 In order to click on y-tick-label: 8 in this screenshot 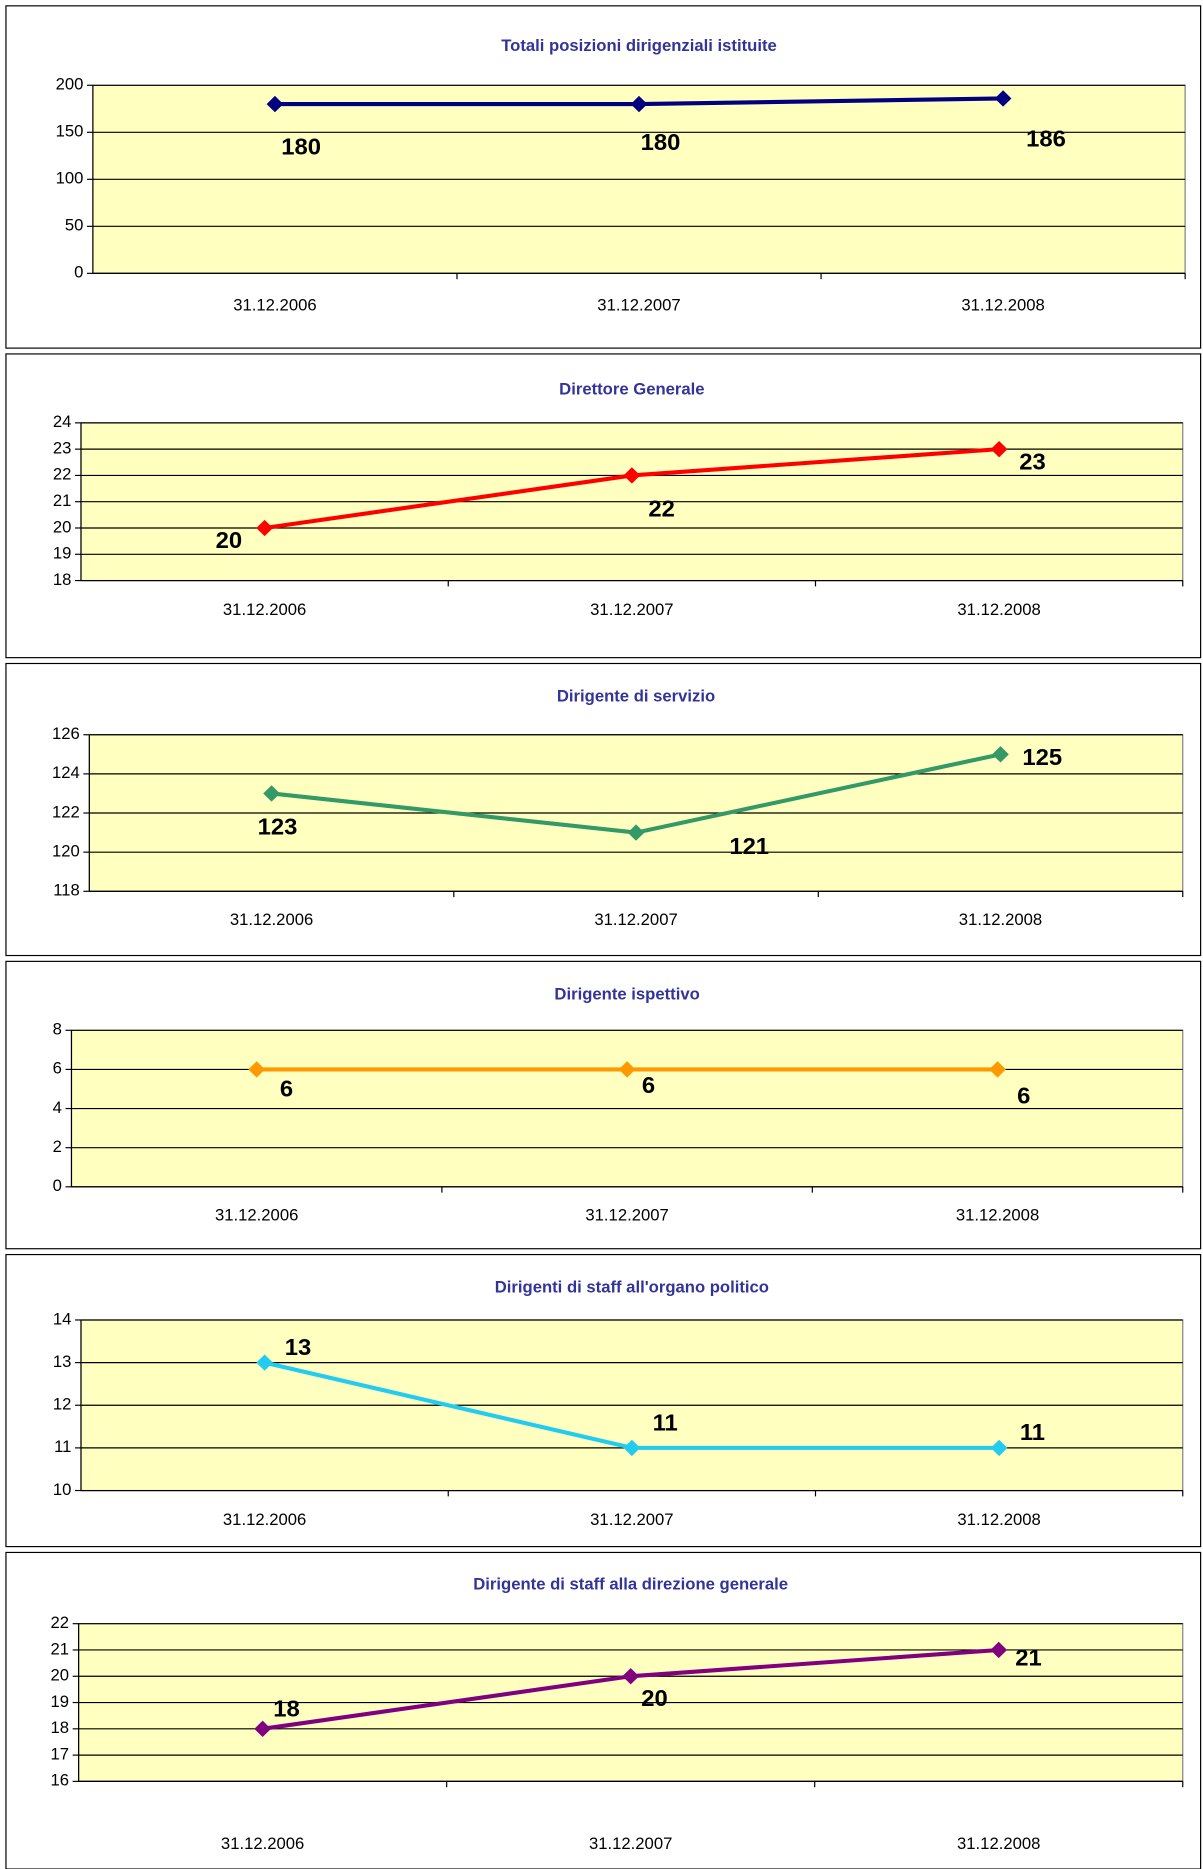, I will do `click(57, 1030)`.